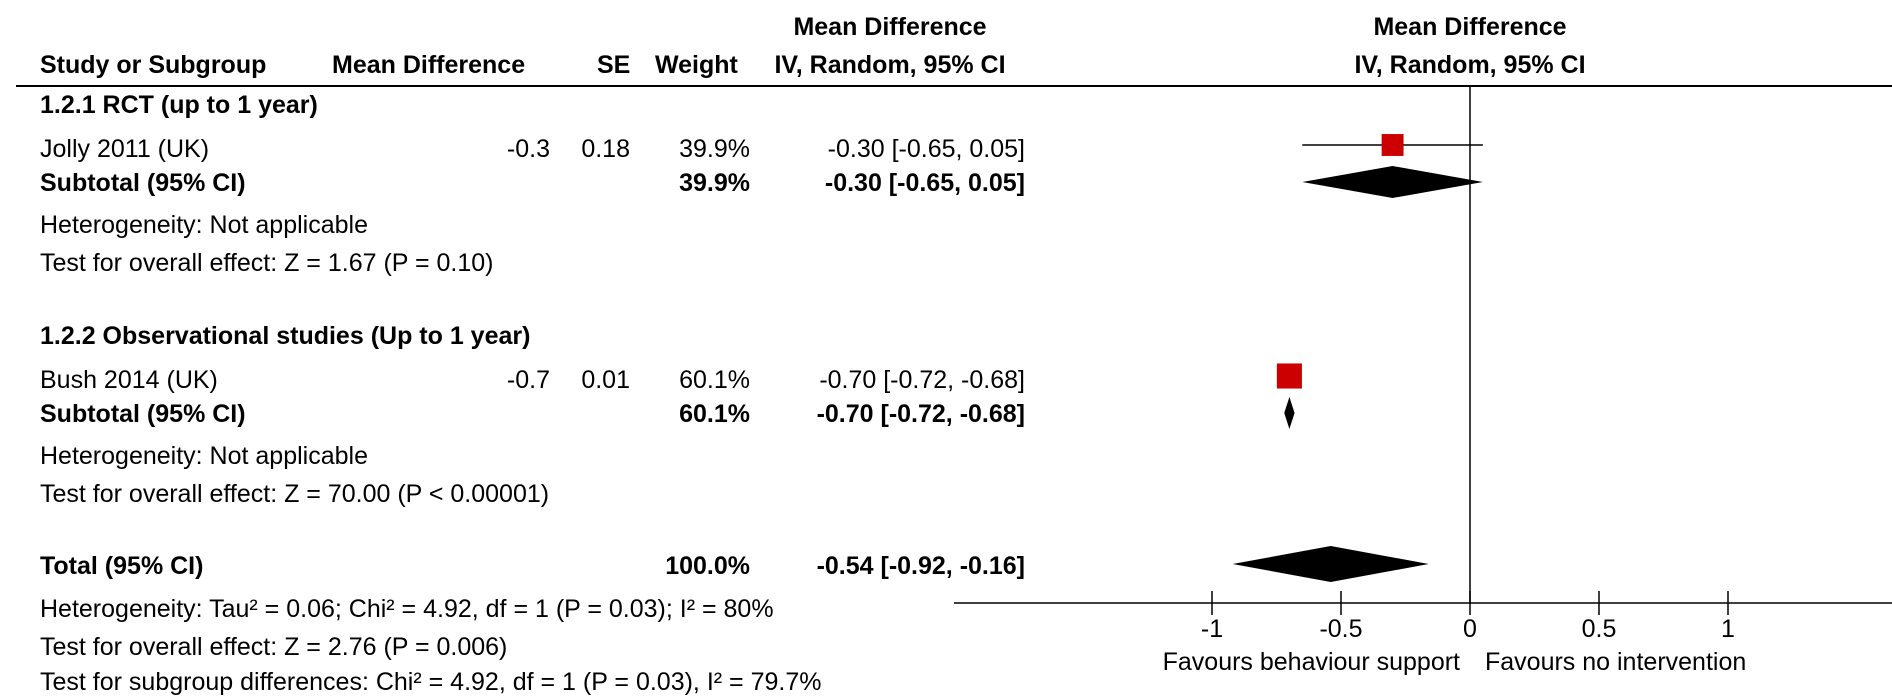  What do you see at coordinates (1470, 65) in the screenshot?
I see `plot-title-2: IV, Random, 95% CI` at bounding box center [1470, 65].